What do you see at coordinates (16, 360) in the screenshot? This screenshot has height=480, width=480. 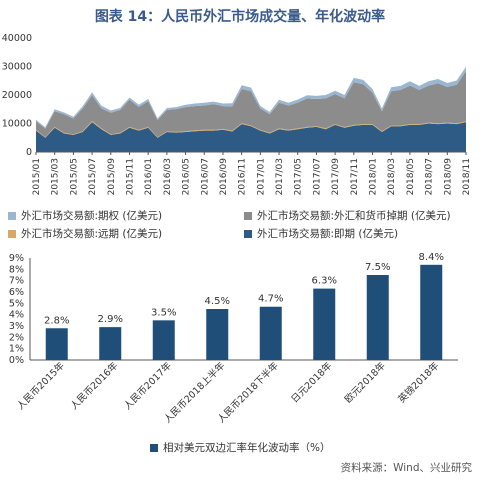 I see `bar-ytick-label: 0%` at bounding box center [16, 360].